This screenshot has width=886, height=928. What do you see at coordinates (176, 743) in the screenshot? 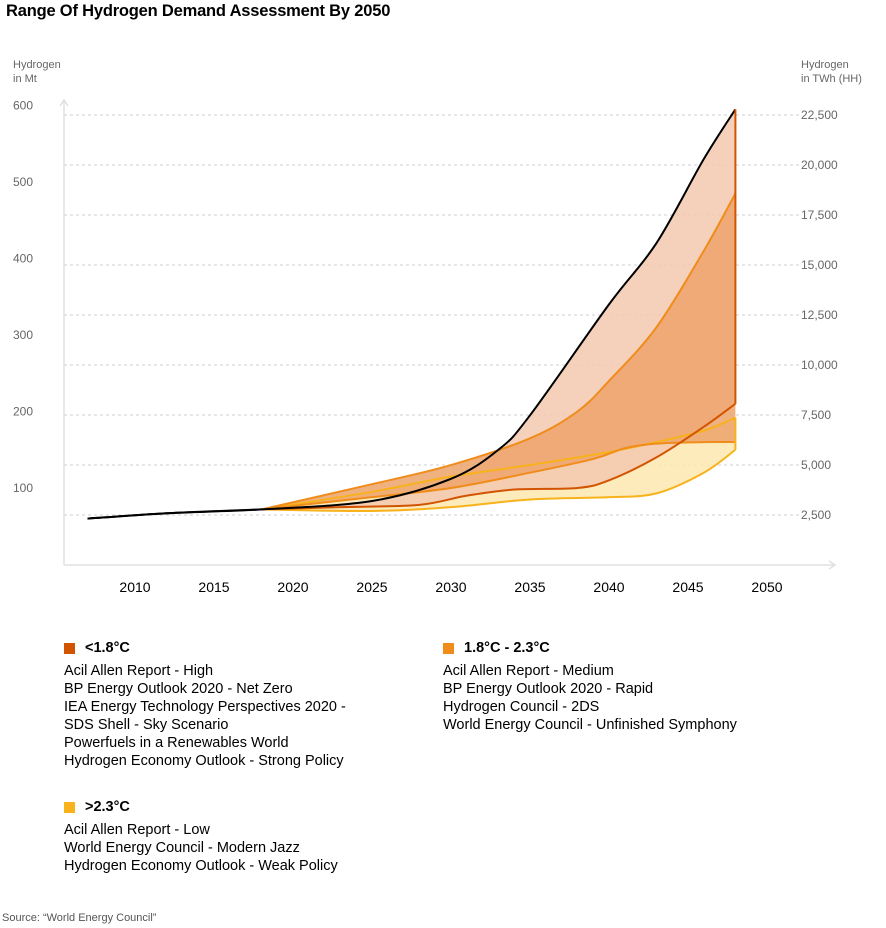
I see `legend-item: Powerfuels in a Renewables World` at bounding box center [176, 743].